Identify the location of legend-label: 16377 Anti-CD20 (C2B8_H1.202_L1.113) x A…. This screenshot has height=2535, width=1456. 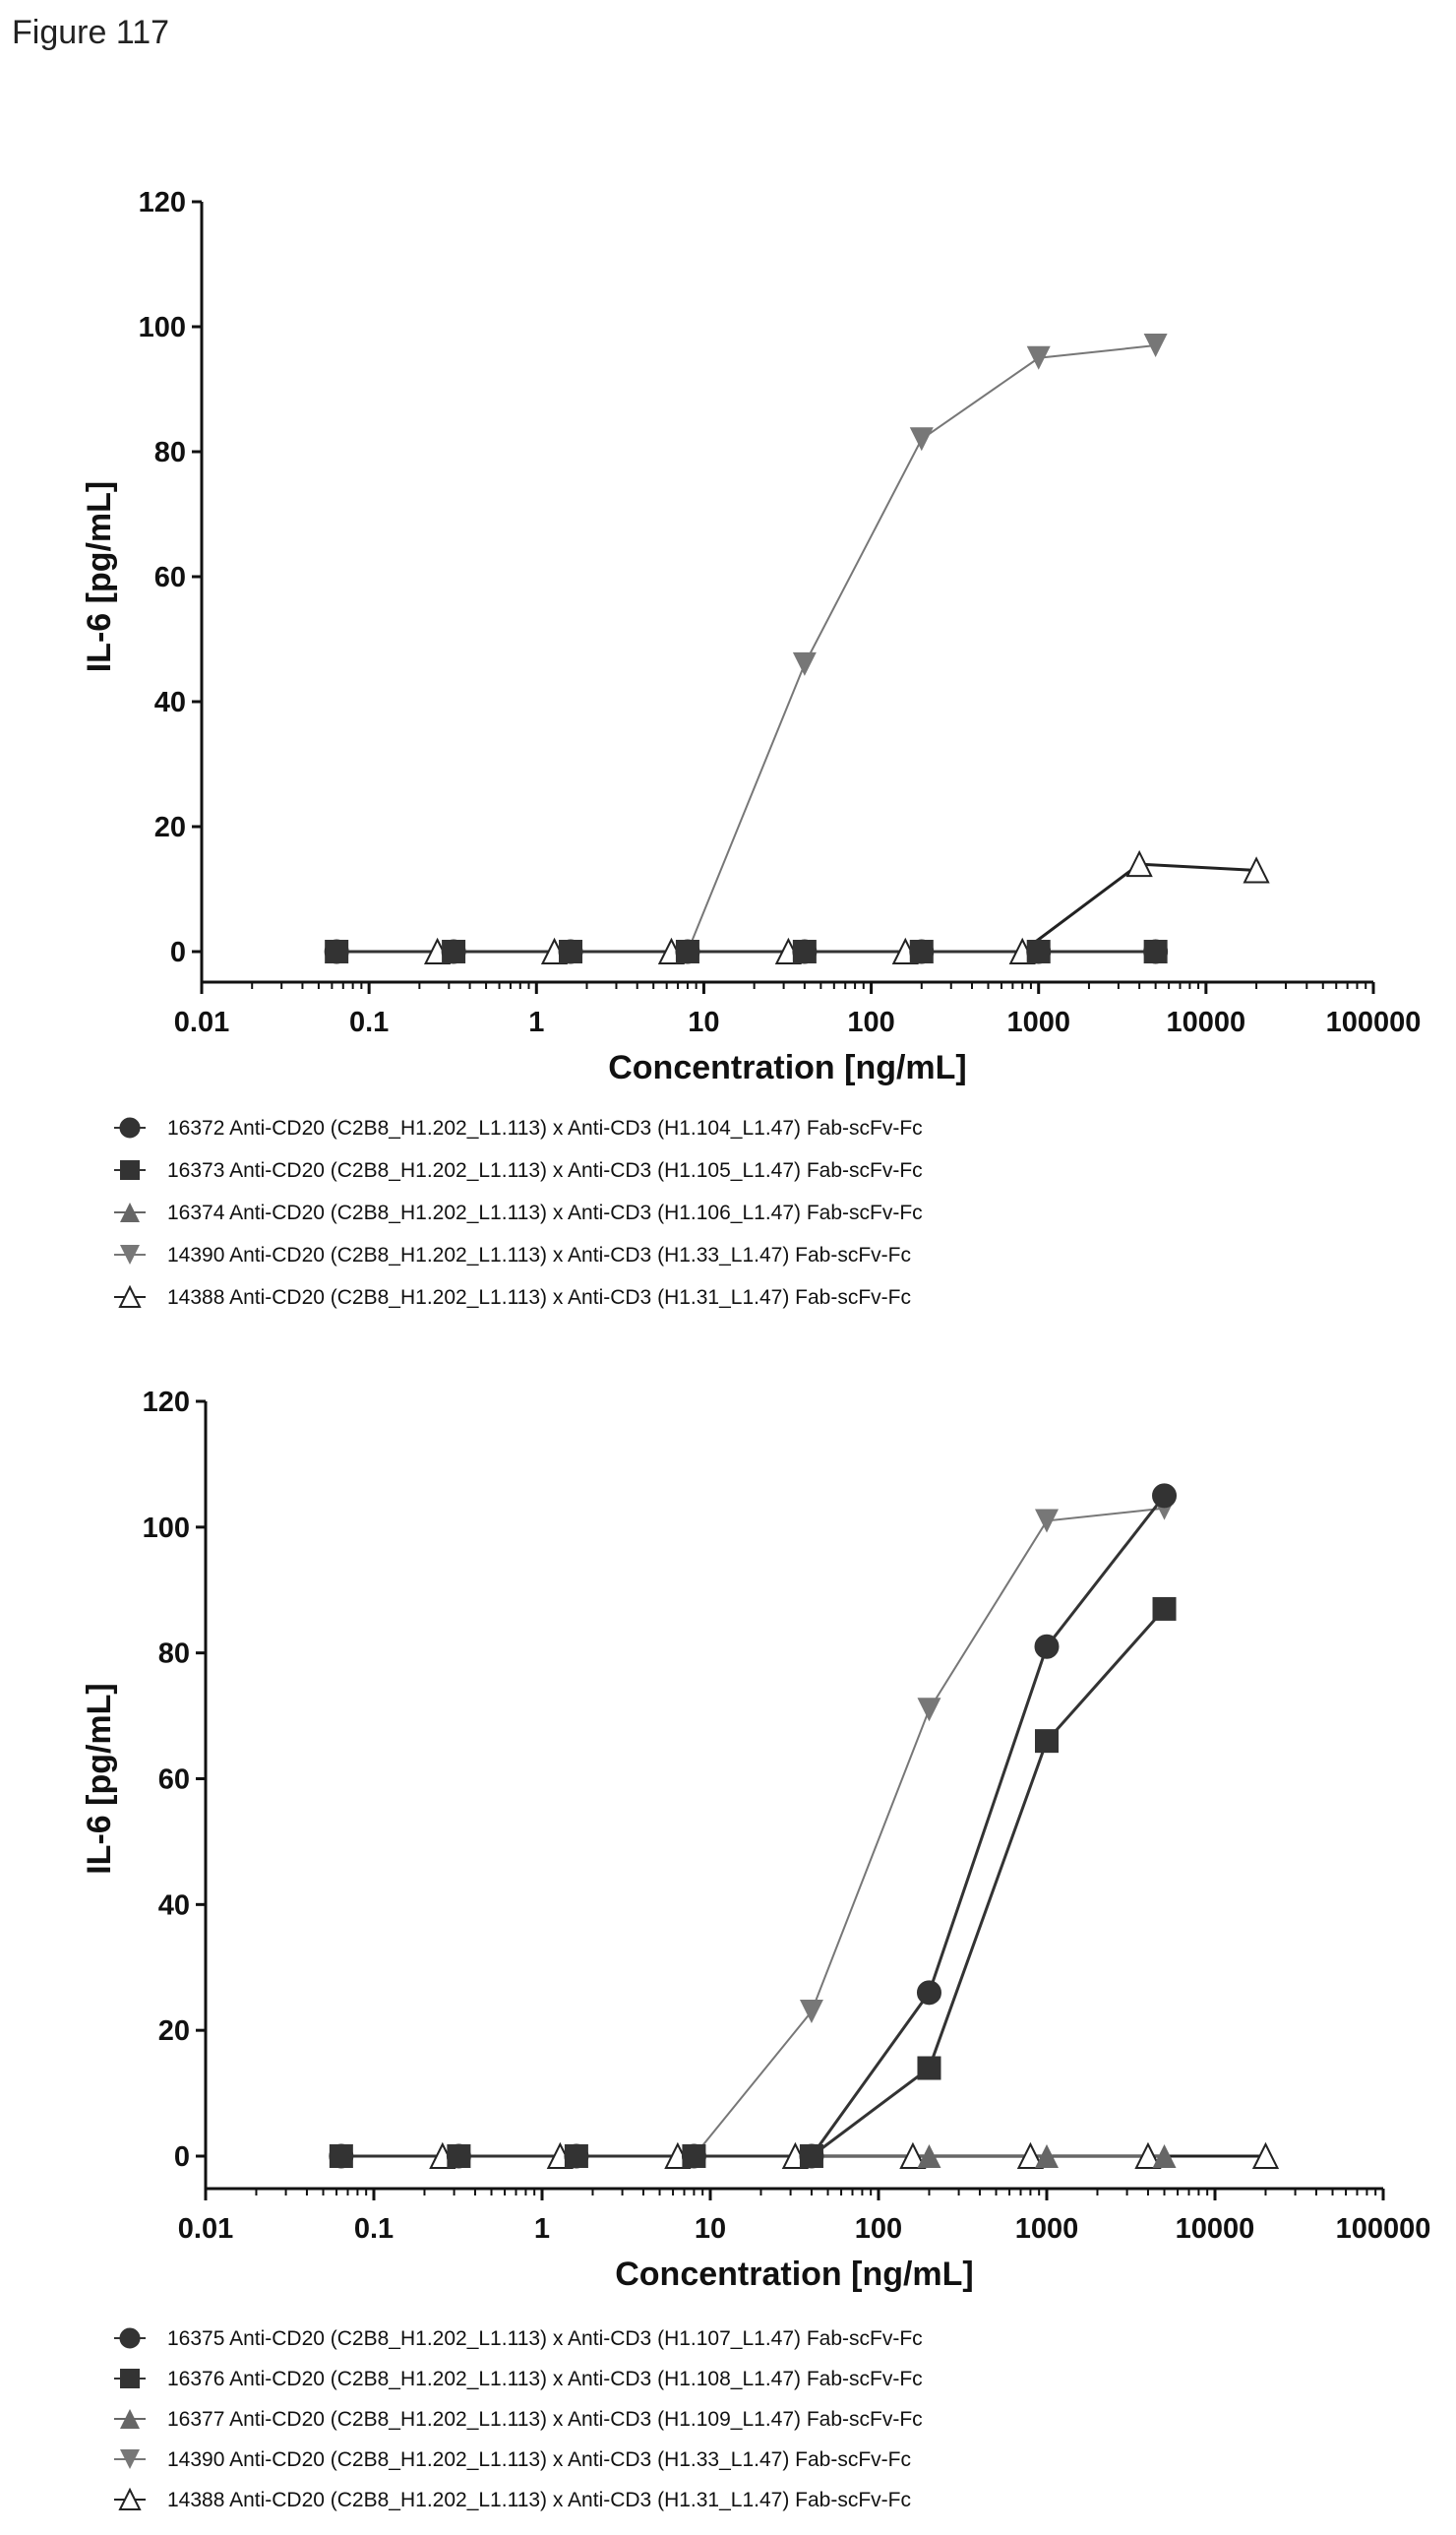
(545, 2419).